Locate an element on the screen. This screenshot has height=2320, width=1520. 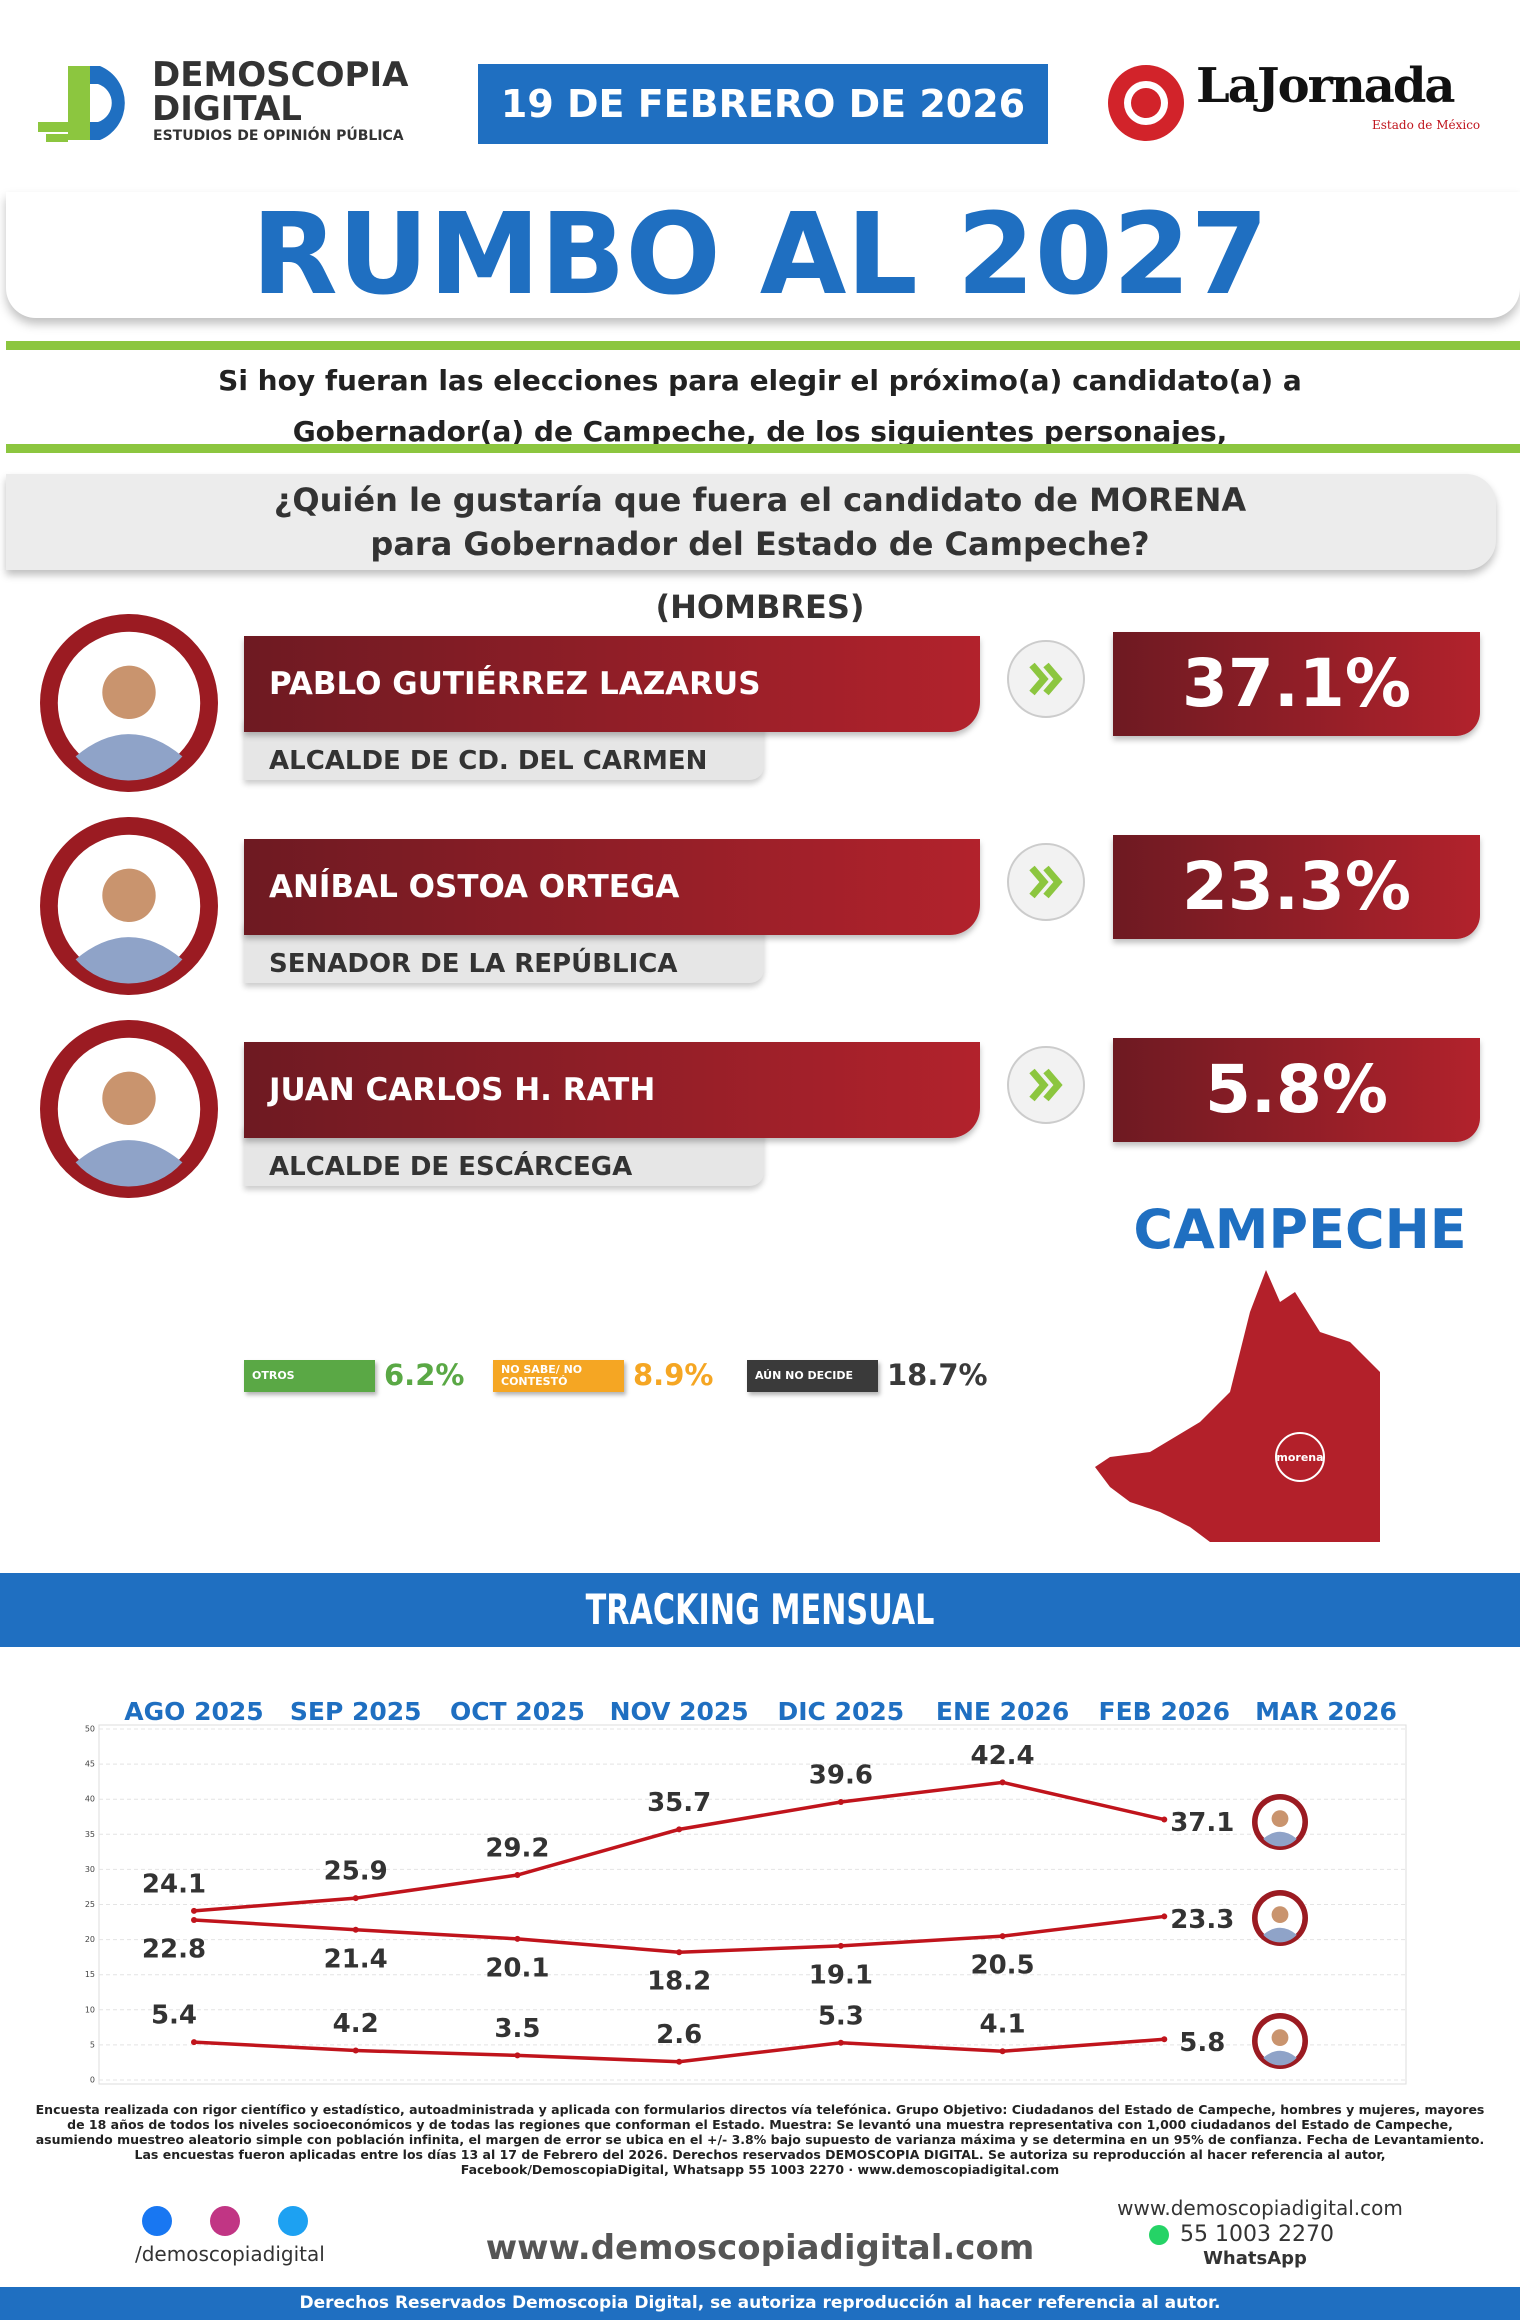
tracking-title: TRACKING MENSUAL is located at coordinates (760, 1609).